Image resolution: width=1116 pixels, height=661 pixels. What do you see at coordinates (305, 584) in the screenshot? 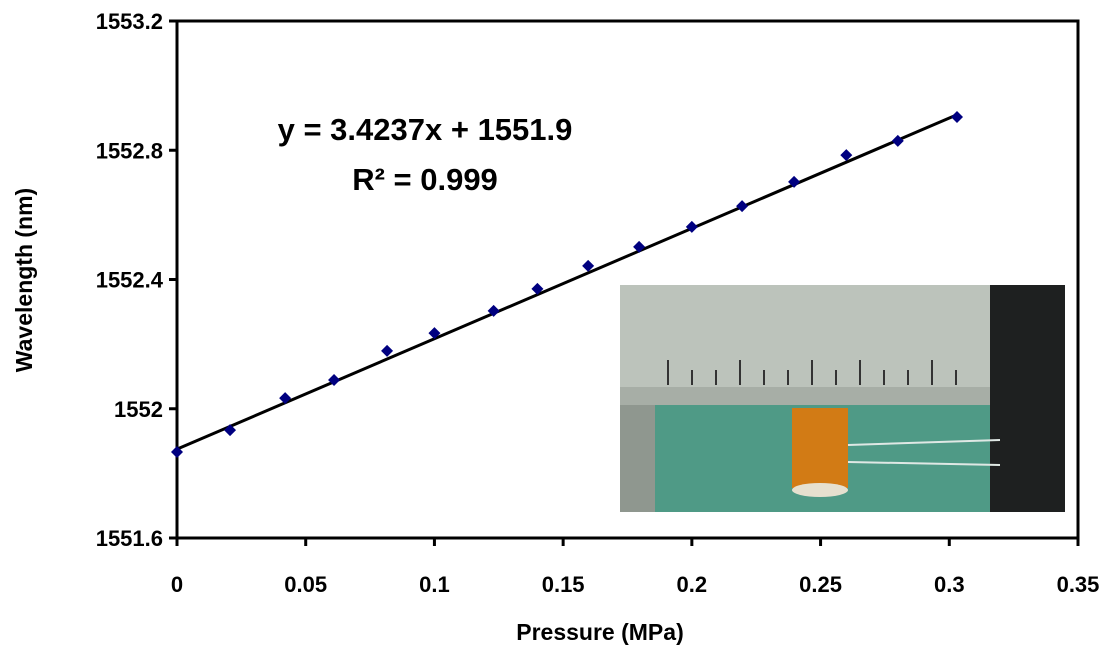
I see `x-tick-label: 0.05` at bounding box center [305, 584].